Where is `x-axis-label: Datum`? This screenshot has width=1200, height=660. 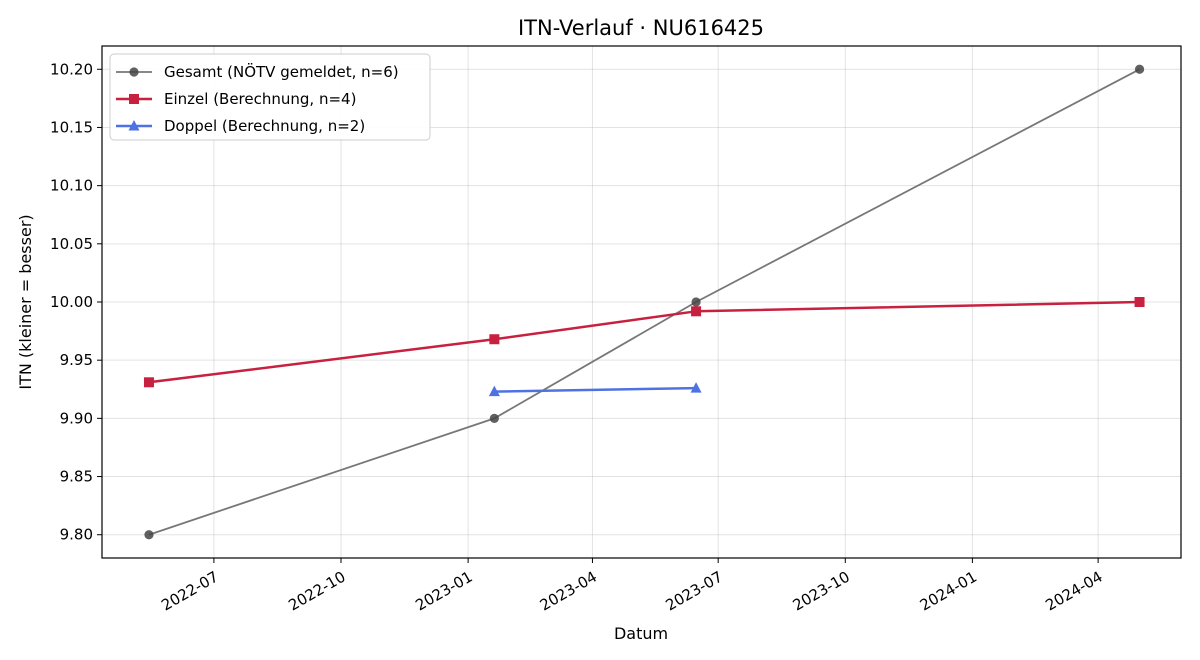 x-axis-label: Datum is located at coordinates (641, 633).